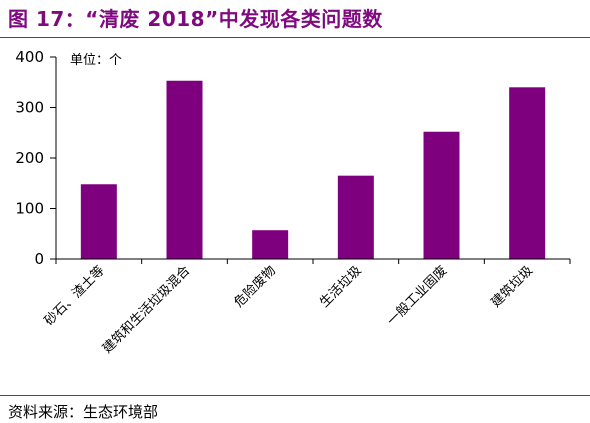 This screenshot has width=590, height=423. Describe the element at coordinates (255, 287) in the screenshot. I see `x-category-label: 危险废物` at that location.